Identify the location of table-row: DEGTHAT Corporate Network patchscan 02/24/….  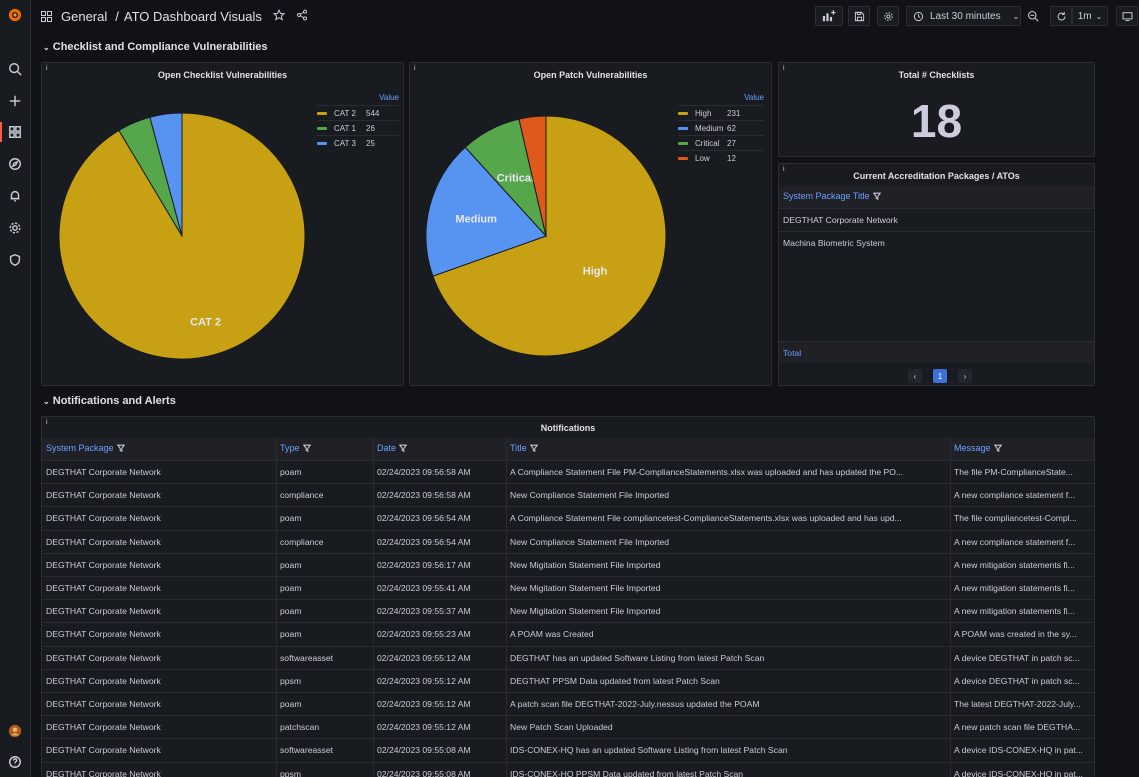
(568, 727).